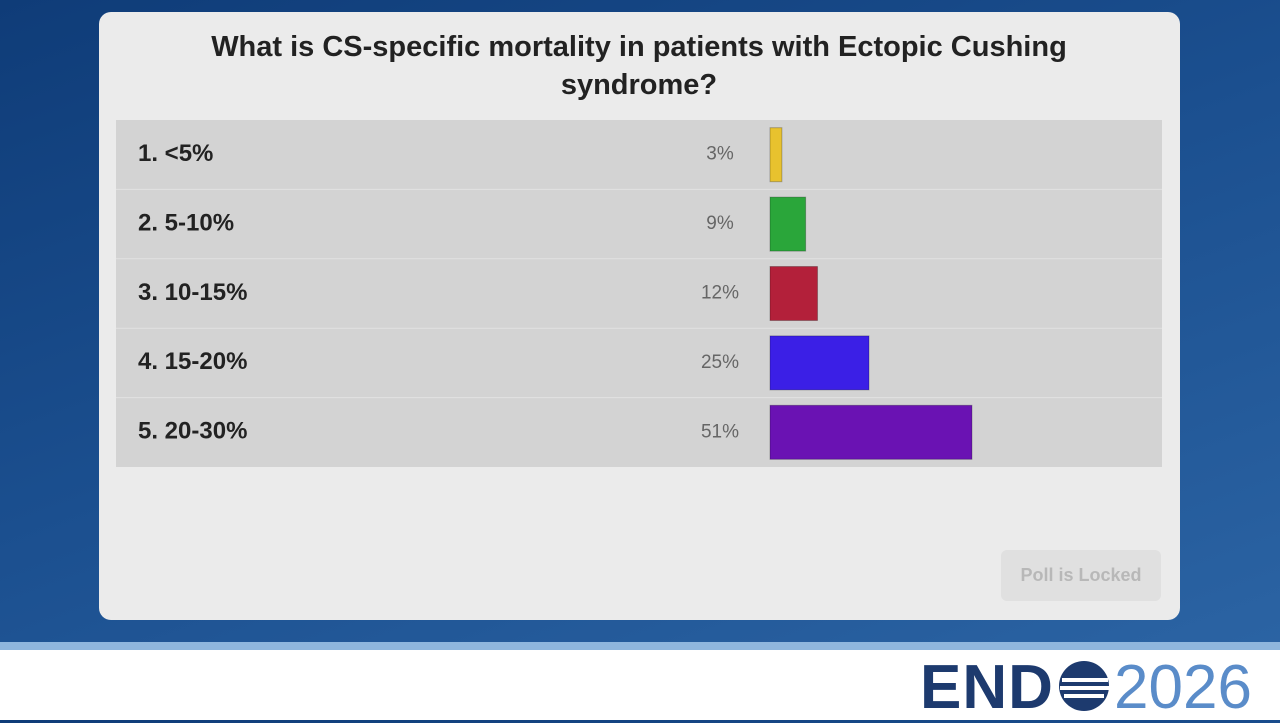 The width and height of the screenshot is (1280, 723). I want to click on percent-label: 3%, so click(720, 154).